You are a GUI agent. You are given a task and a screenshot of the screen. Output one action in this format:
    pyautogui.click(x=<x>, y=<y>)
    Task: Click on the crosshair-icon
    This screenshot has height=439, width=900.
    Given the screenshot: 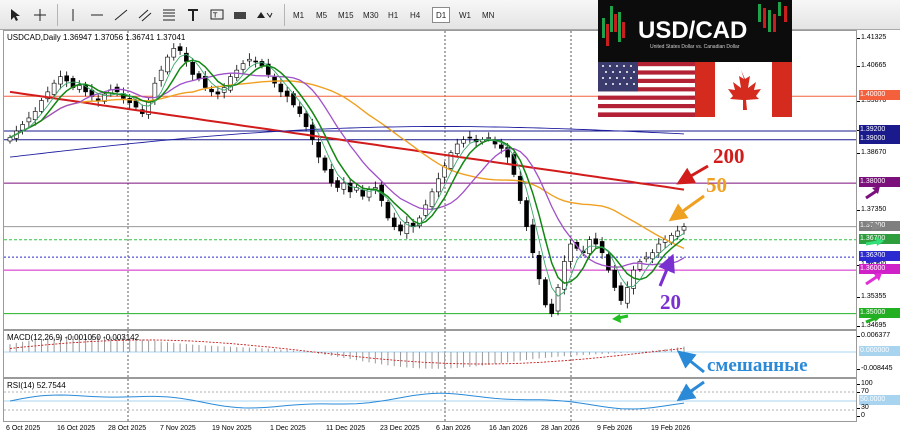 What is the action you would take?
    pyautogui.click(x=40, y=15)
    